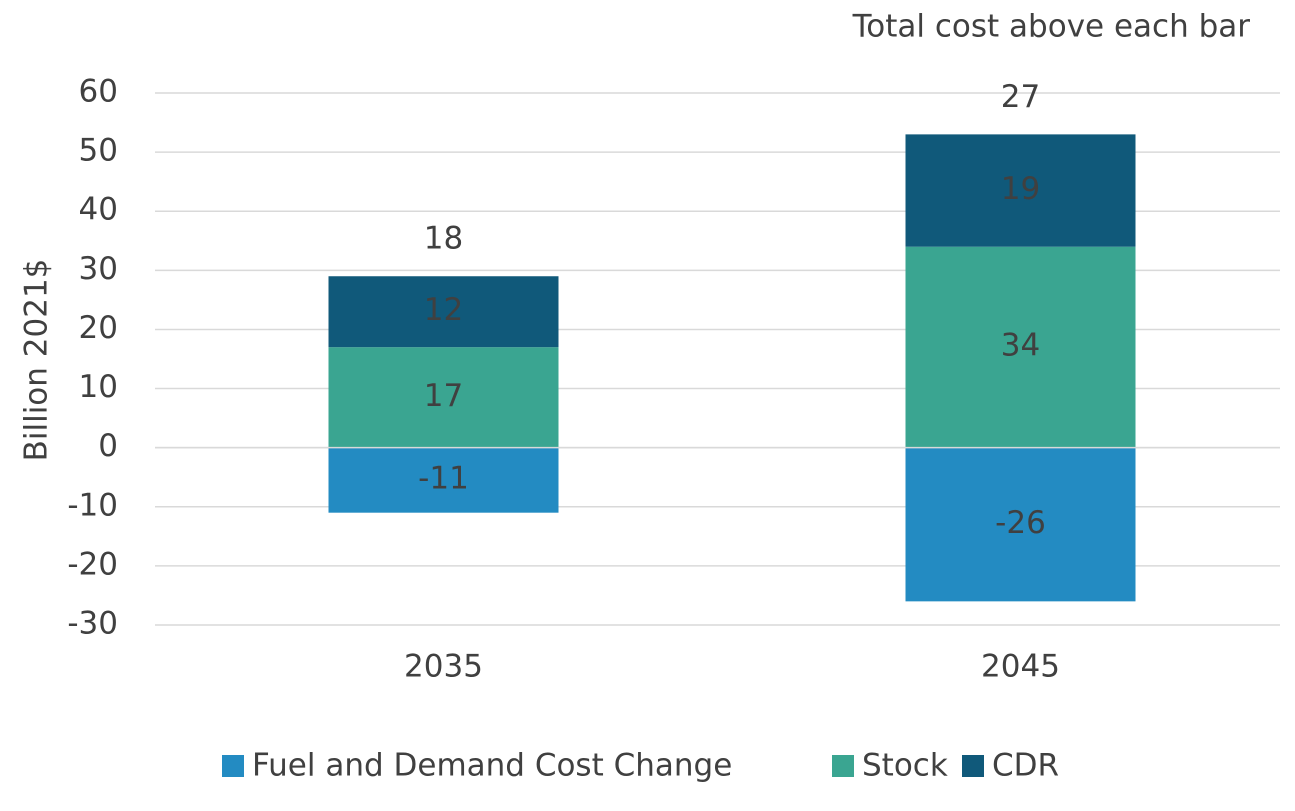 The width and height of the screenshot is (1295, 811). I want to click on y-tick-label: 50, so click(98, 151).